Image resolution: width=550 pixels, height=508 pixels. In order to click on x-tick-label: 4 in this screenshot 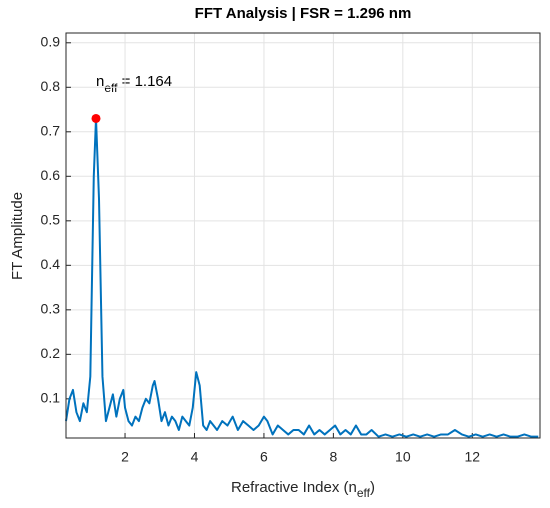, I will do `click(195, 457)`.